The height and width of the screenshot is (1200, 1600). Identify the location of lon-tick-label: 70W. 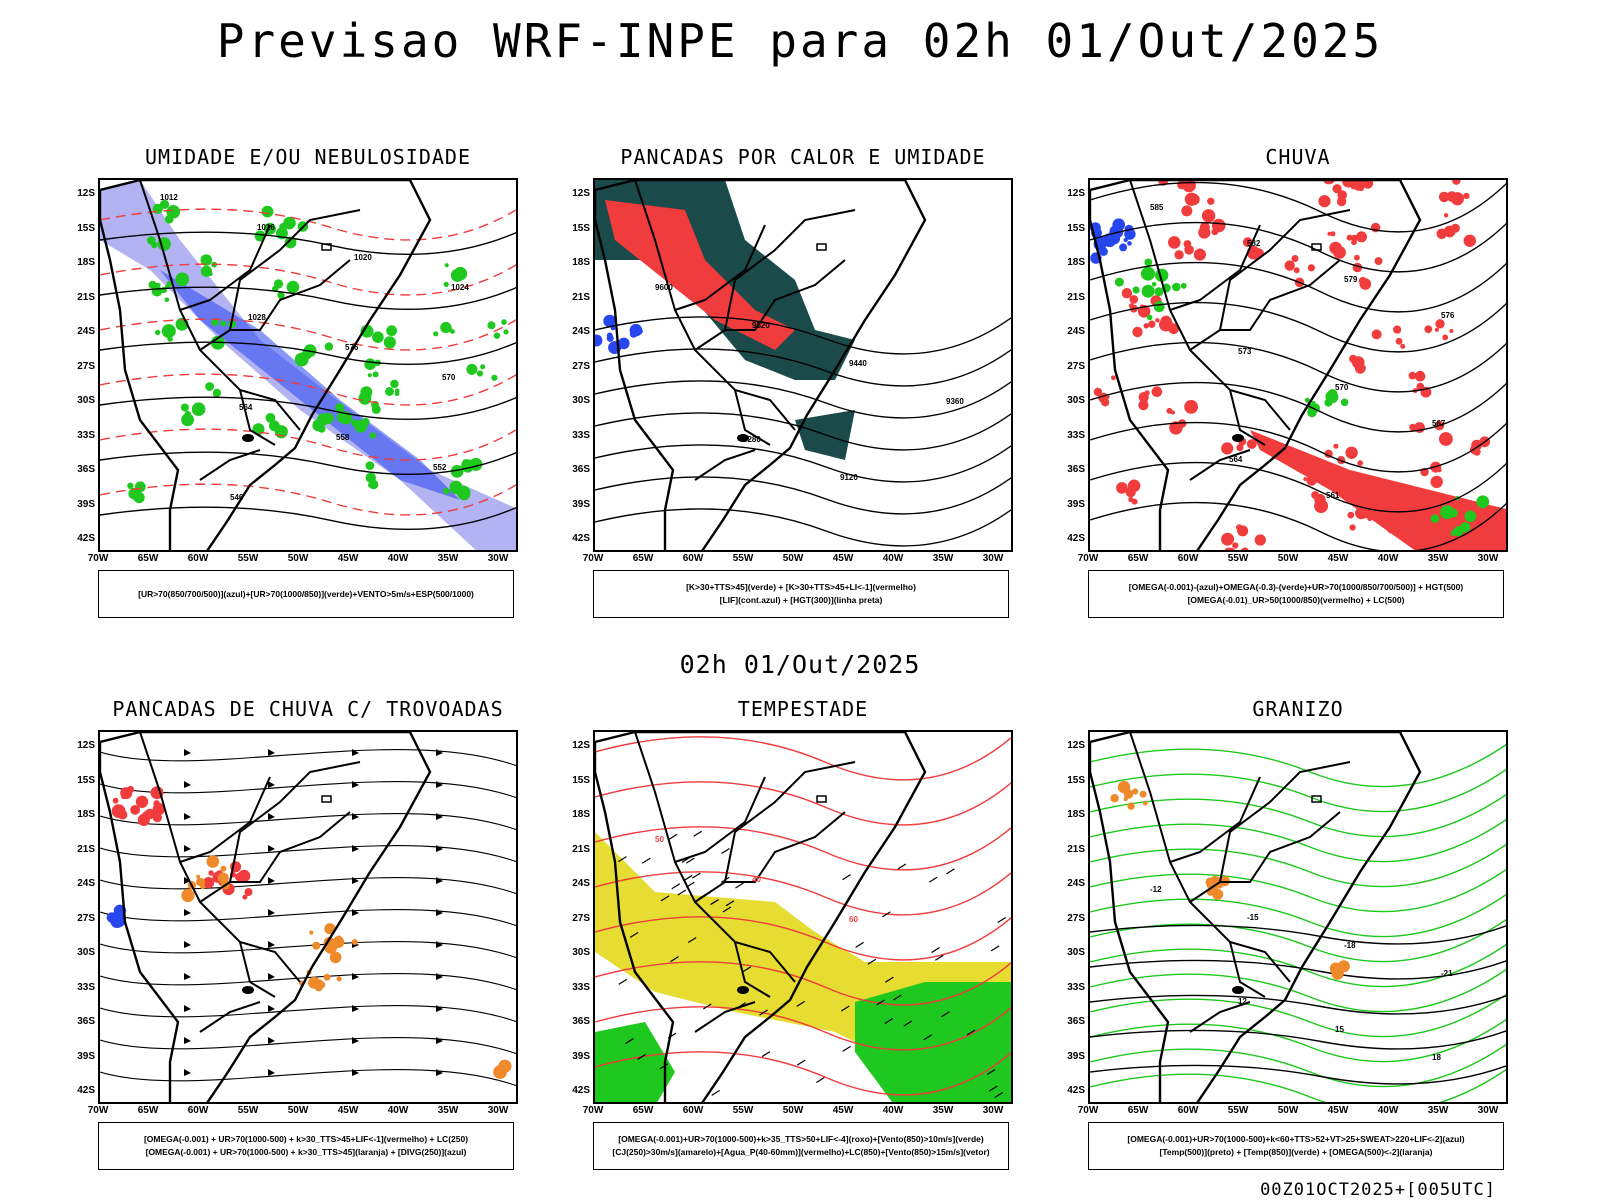
(1088, 1110).